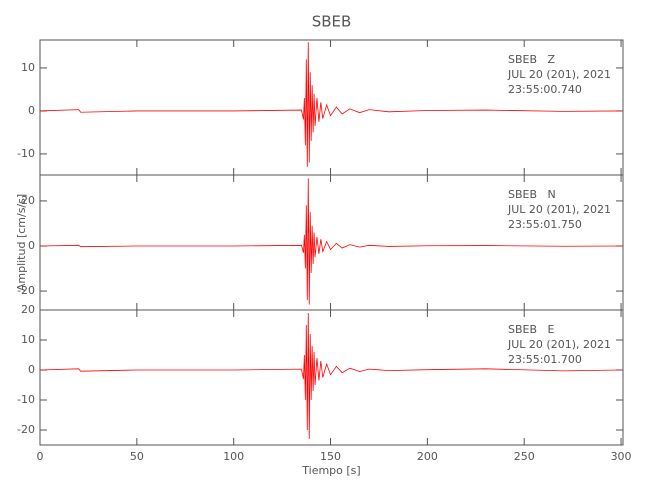 The height and width of the screenshot is (500, 650). I want to click on annotation: 23:55:01.700, so click(545, 359).